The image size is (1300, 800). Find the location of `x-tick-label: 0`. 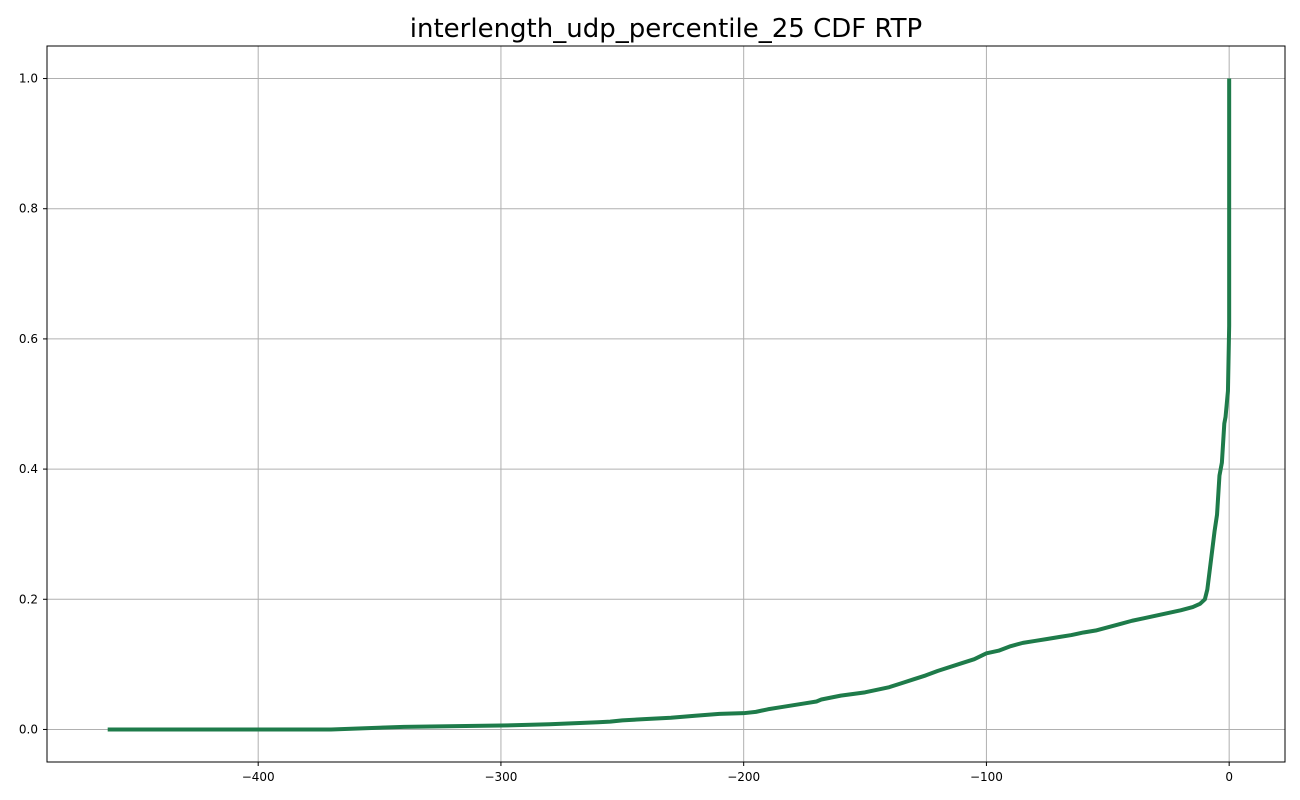

x-tick-label: 0 is located at coordinates (1229, 777).